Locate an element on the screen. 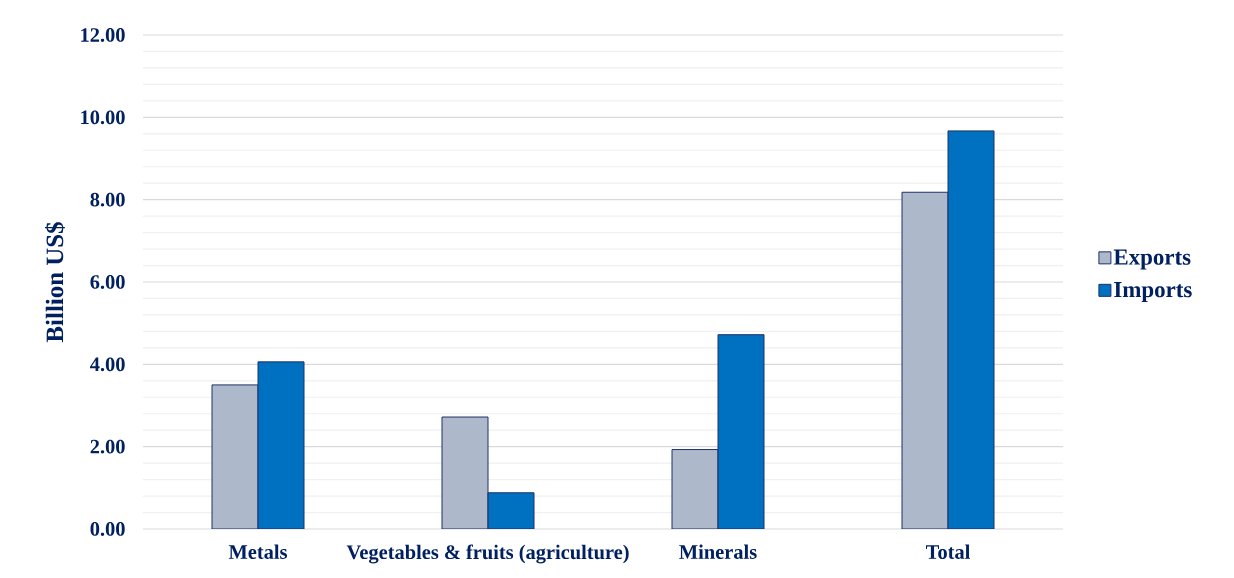 Image resolution: width=1234 pixels, height=578 pixels. y-tick-label: 12.00 is located at coordinates (103, 35).